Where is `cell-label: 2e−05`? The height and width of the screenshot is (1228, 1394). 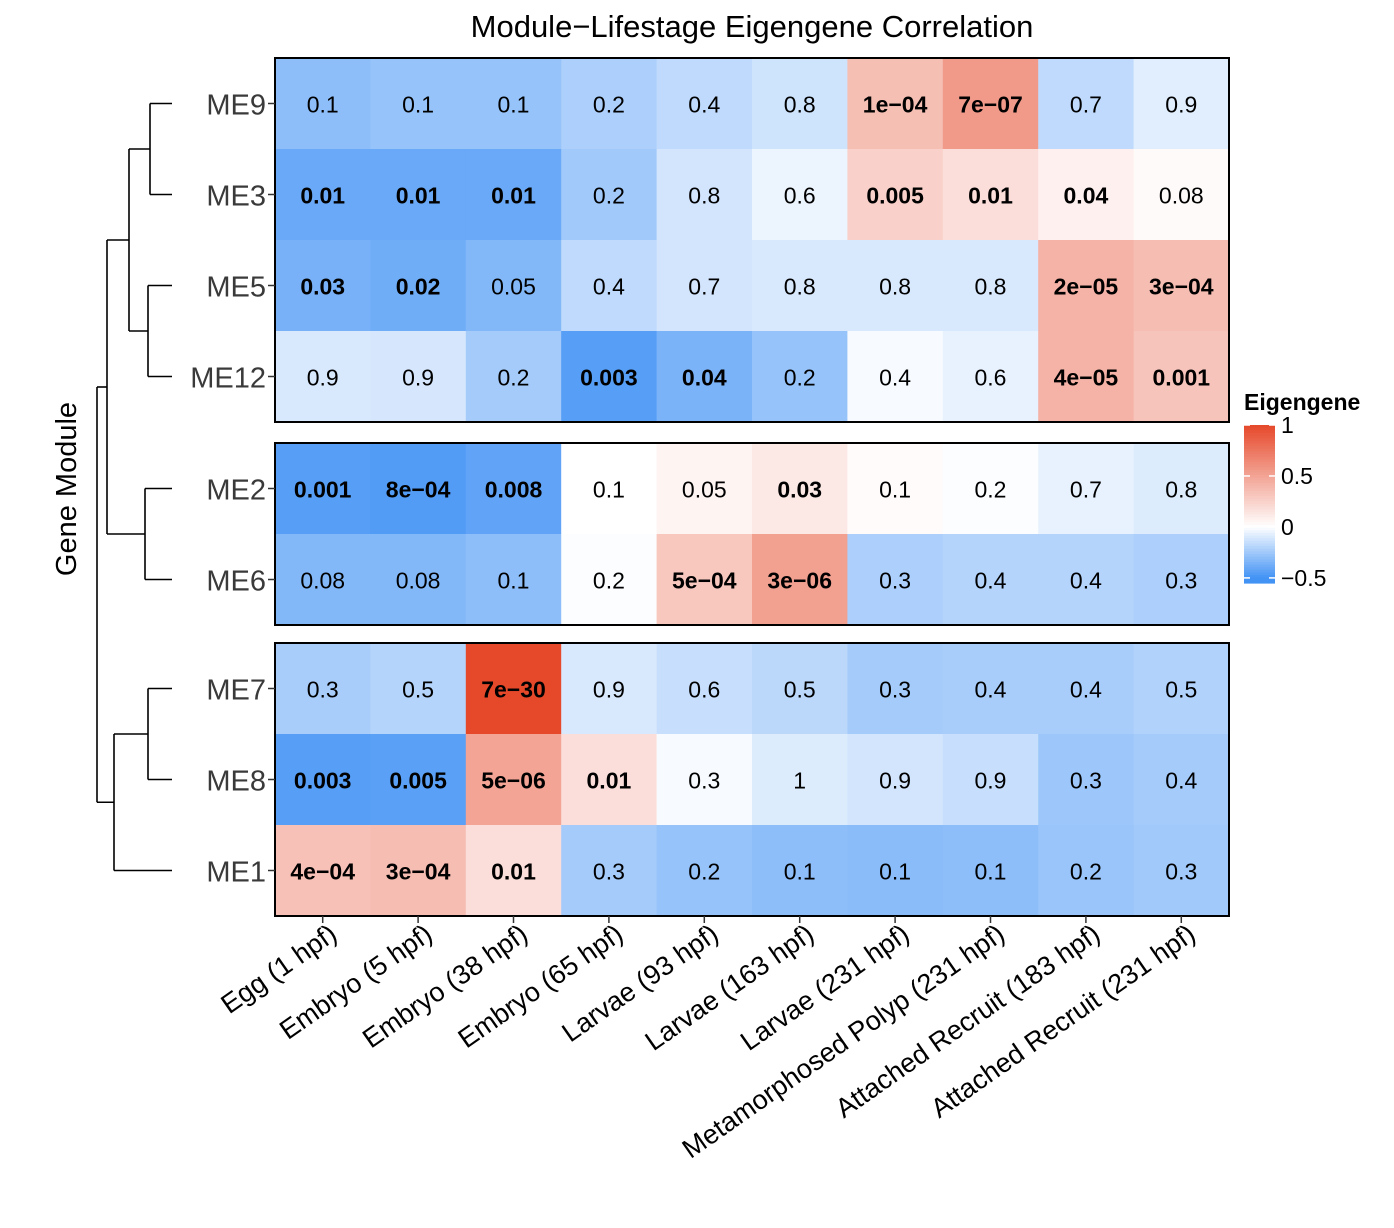 cell-label: 2e−05 is located at coordinates (1086, 287).